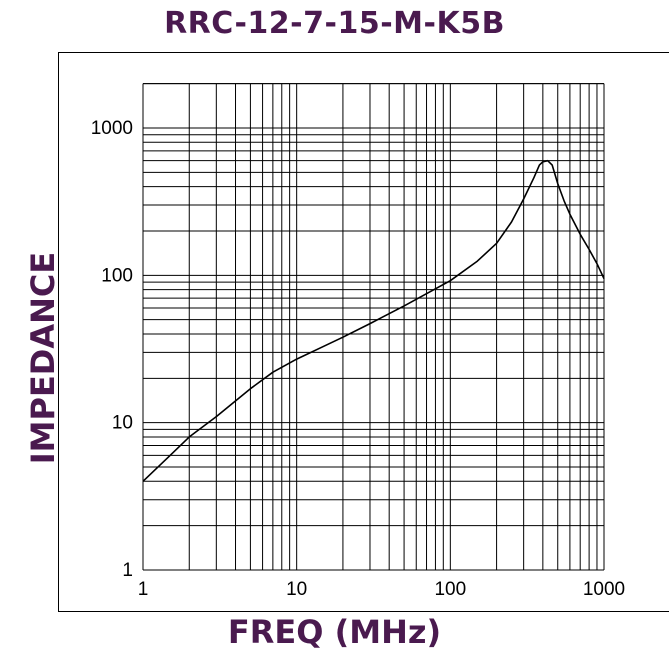  What do you see at coordinates (450, 589) in the screenshot?
I see `x-tick-label: 100` at bounding box center [450, 589].